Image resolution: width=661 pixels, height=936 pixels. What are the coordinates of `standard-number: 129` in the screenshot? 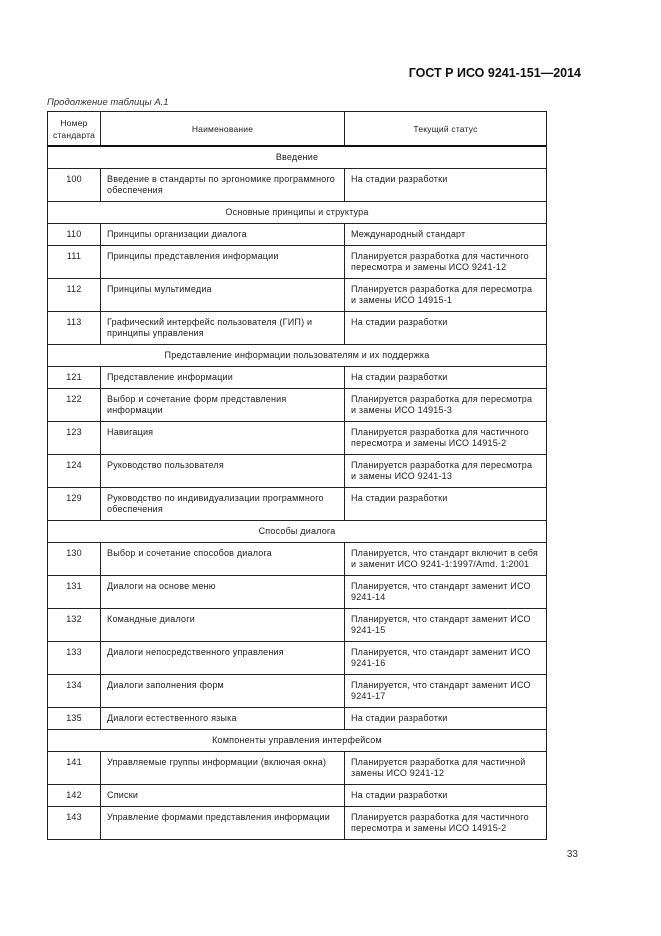 It's located at (74, 504).